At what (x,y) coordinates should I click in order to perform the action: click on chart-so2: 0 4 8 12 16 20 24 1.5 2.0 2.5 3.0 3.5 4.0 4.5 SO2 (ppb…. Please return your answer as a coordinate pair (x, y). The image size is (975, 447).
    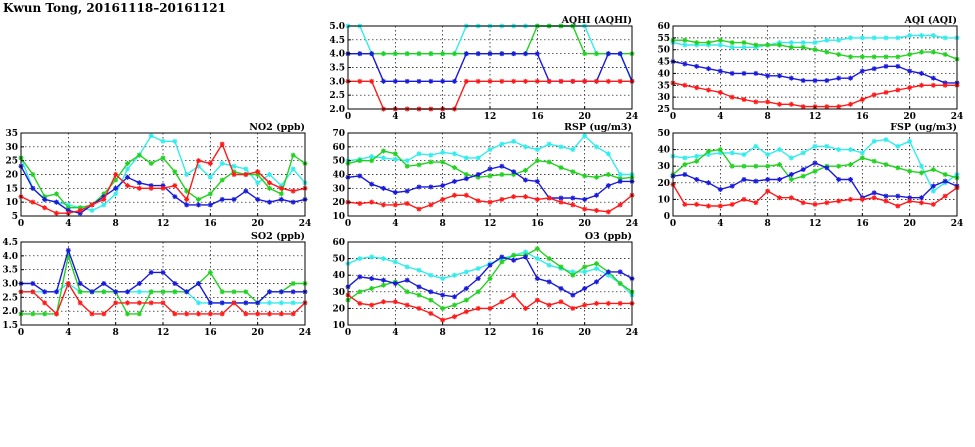
    Looking at the image, I should click on (156, 284).